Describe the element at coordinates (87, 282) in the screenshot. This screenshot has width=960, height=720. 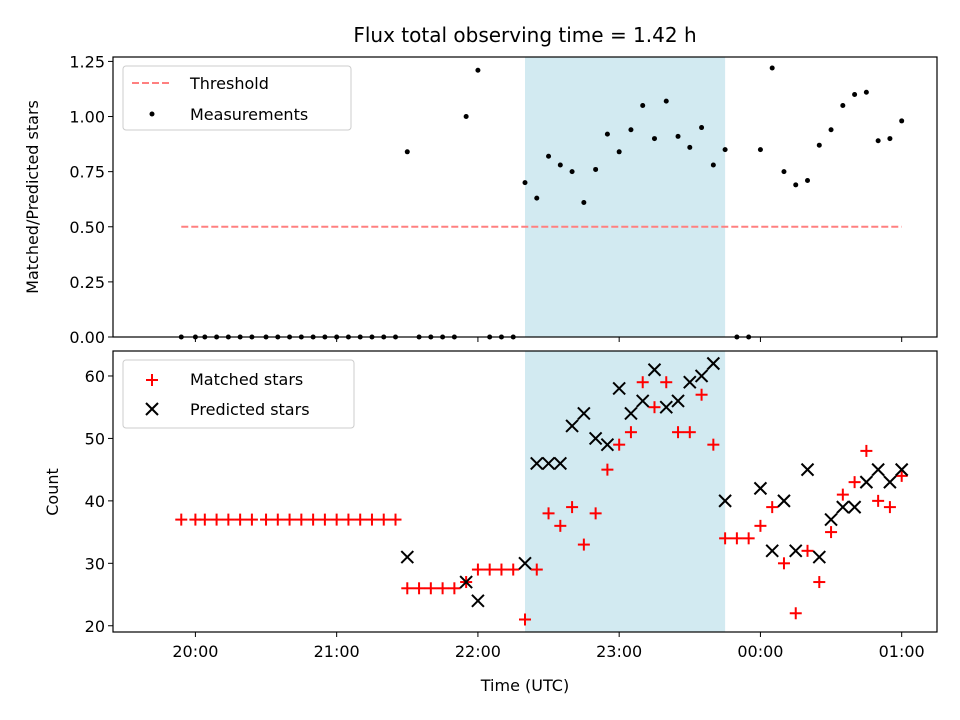
I see `top-y-tick-label: 0.25` at that location.